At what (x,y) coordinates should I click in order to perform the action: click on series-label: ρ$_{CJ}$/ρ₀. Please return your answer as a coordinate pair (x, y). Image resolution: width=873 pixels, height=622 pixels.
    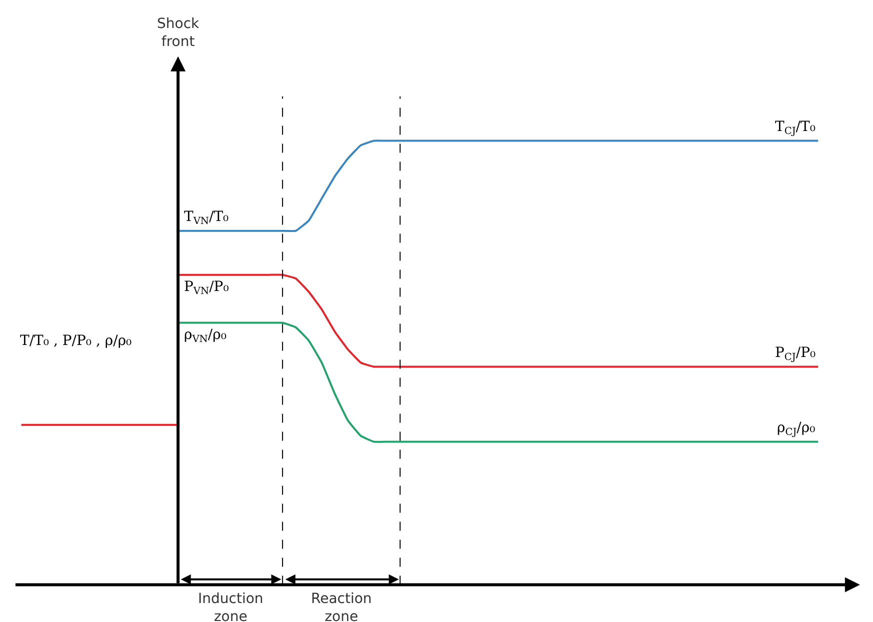
    Looking at the image, I should click on (796, 429).